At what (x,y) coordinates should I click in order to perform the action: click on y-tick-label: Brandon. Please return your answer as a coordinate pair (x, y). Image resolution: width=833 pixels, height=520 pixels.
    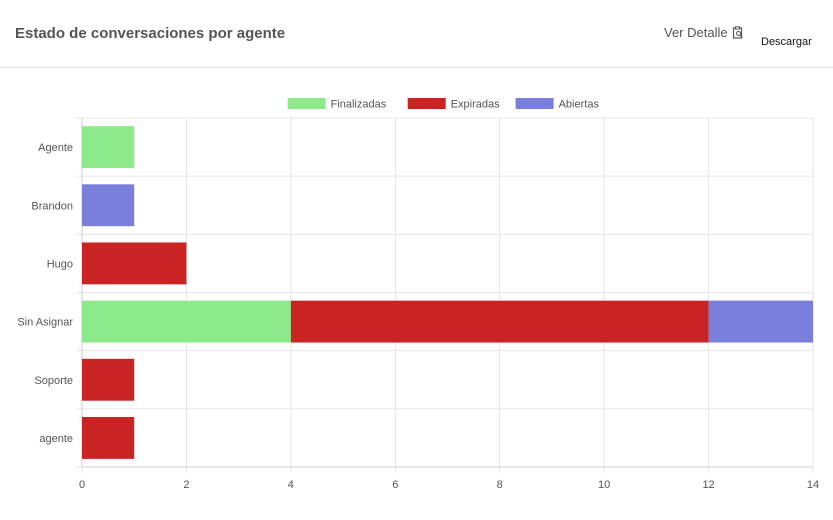
    Looking at the image, I should click on (52, 206).